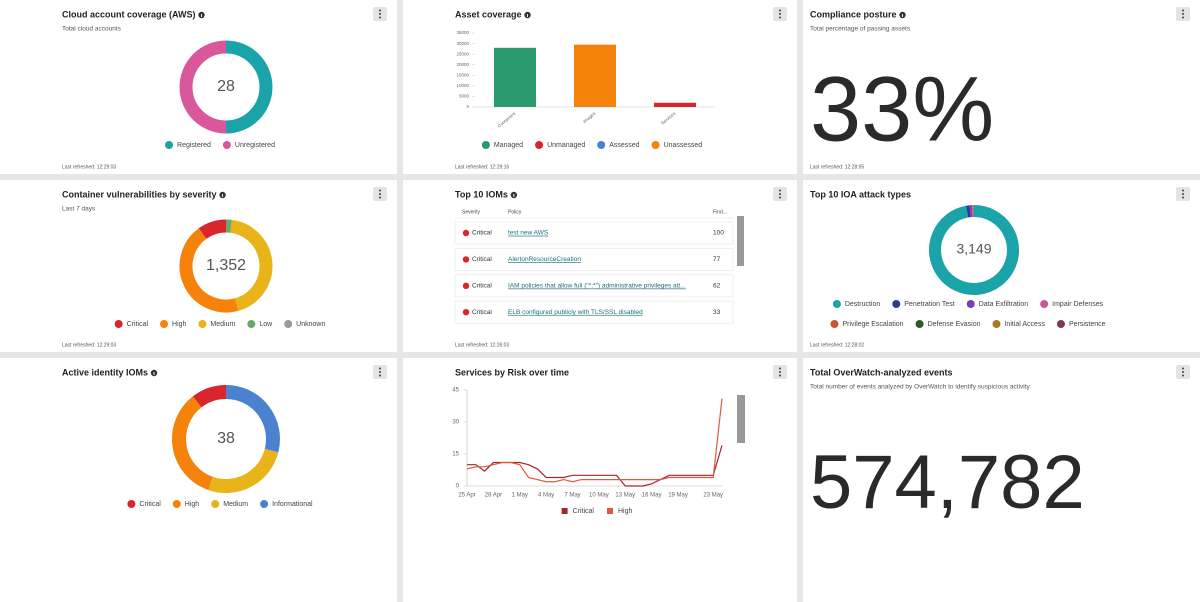 This screenshot has height=602, width=1200. Describe the element at coordinates (458, 487) in the screenshot. I see `y-tick-label: 0` at that location.